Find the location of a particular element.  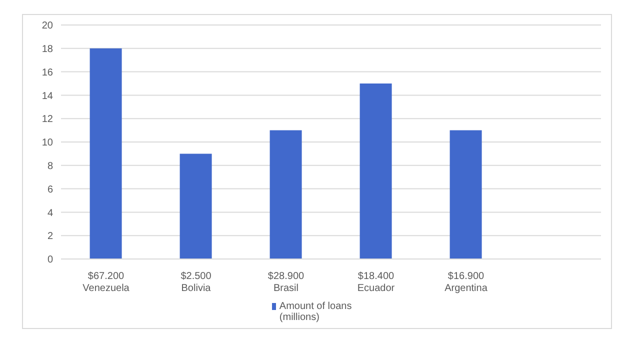

x-tick-label: $2.500 Bolivia is located at coordinates (196, 282).